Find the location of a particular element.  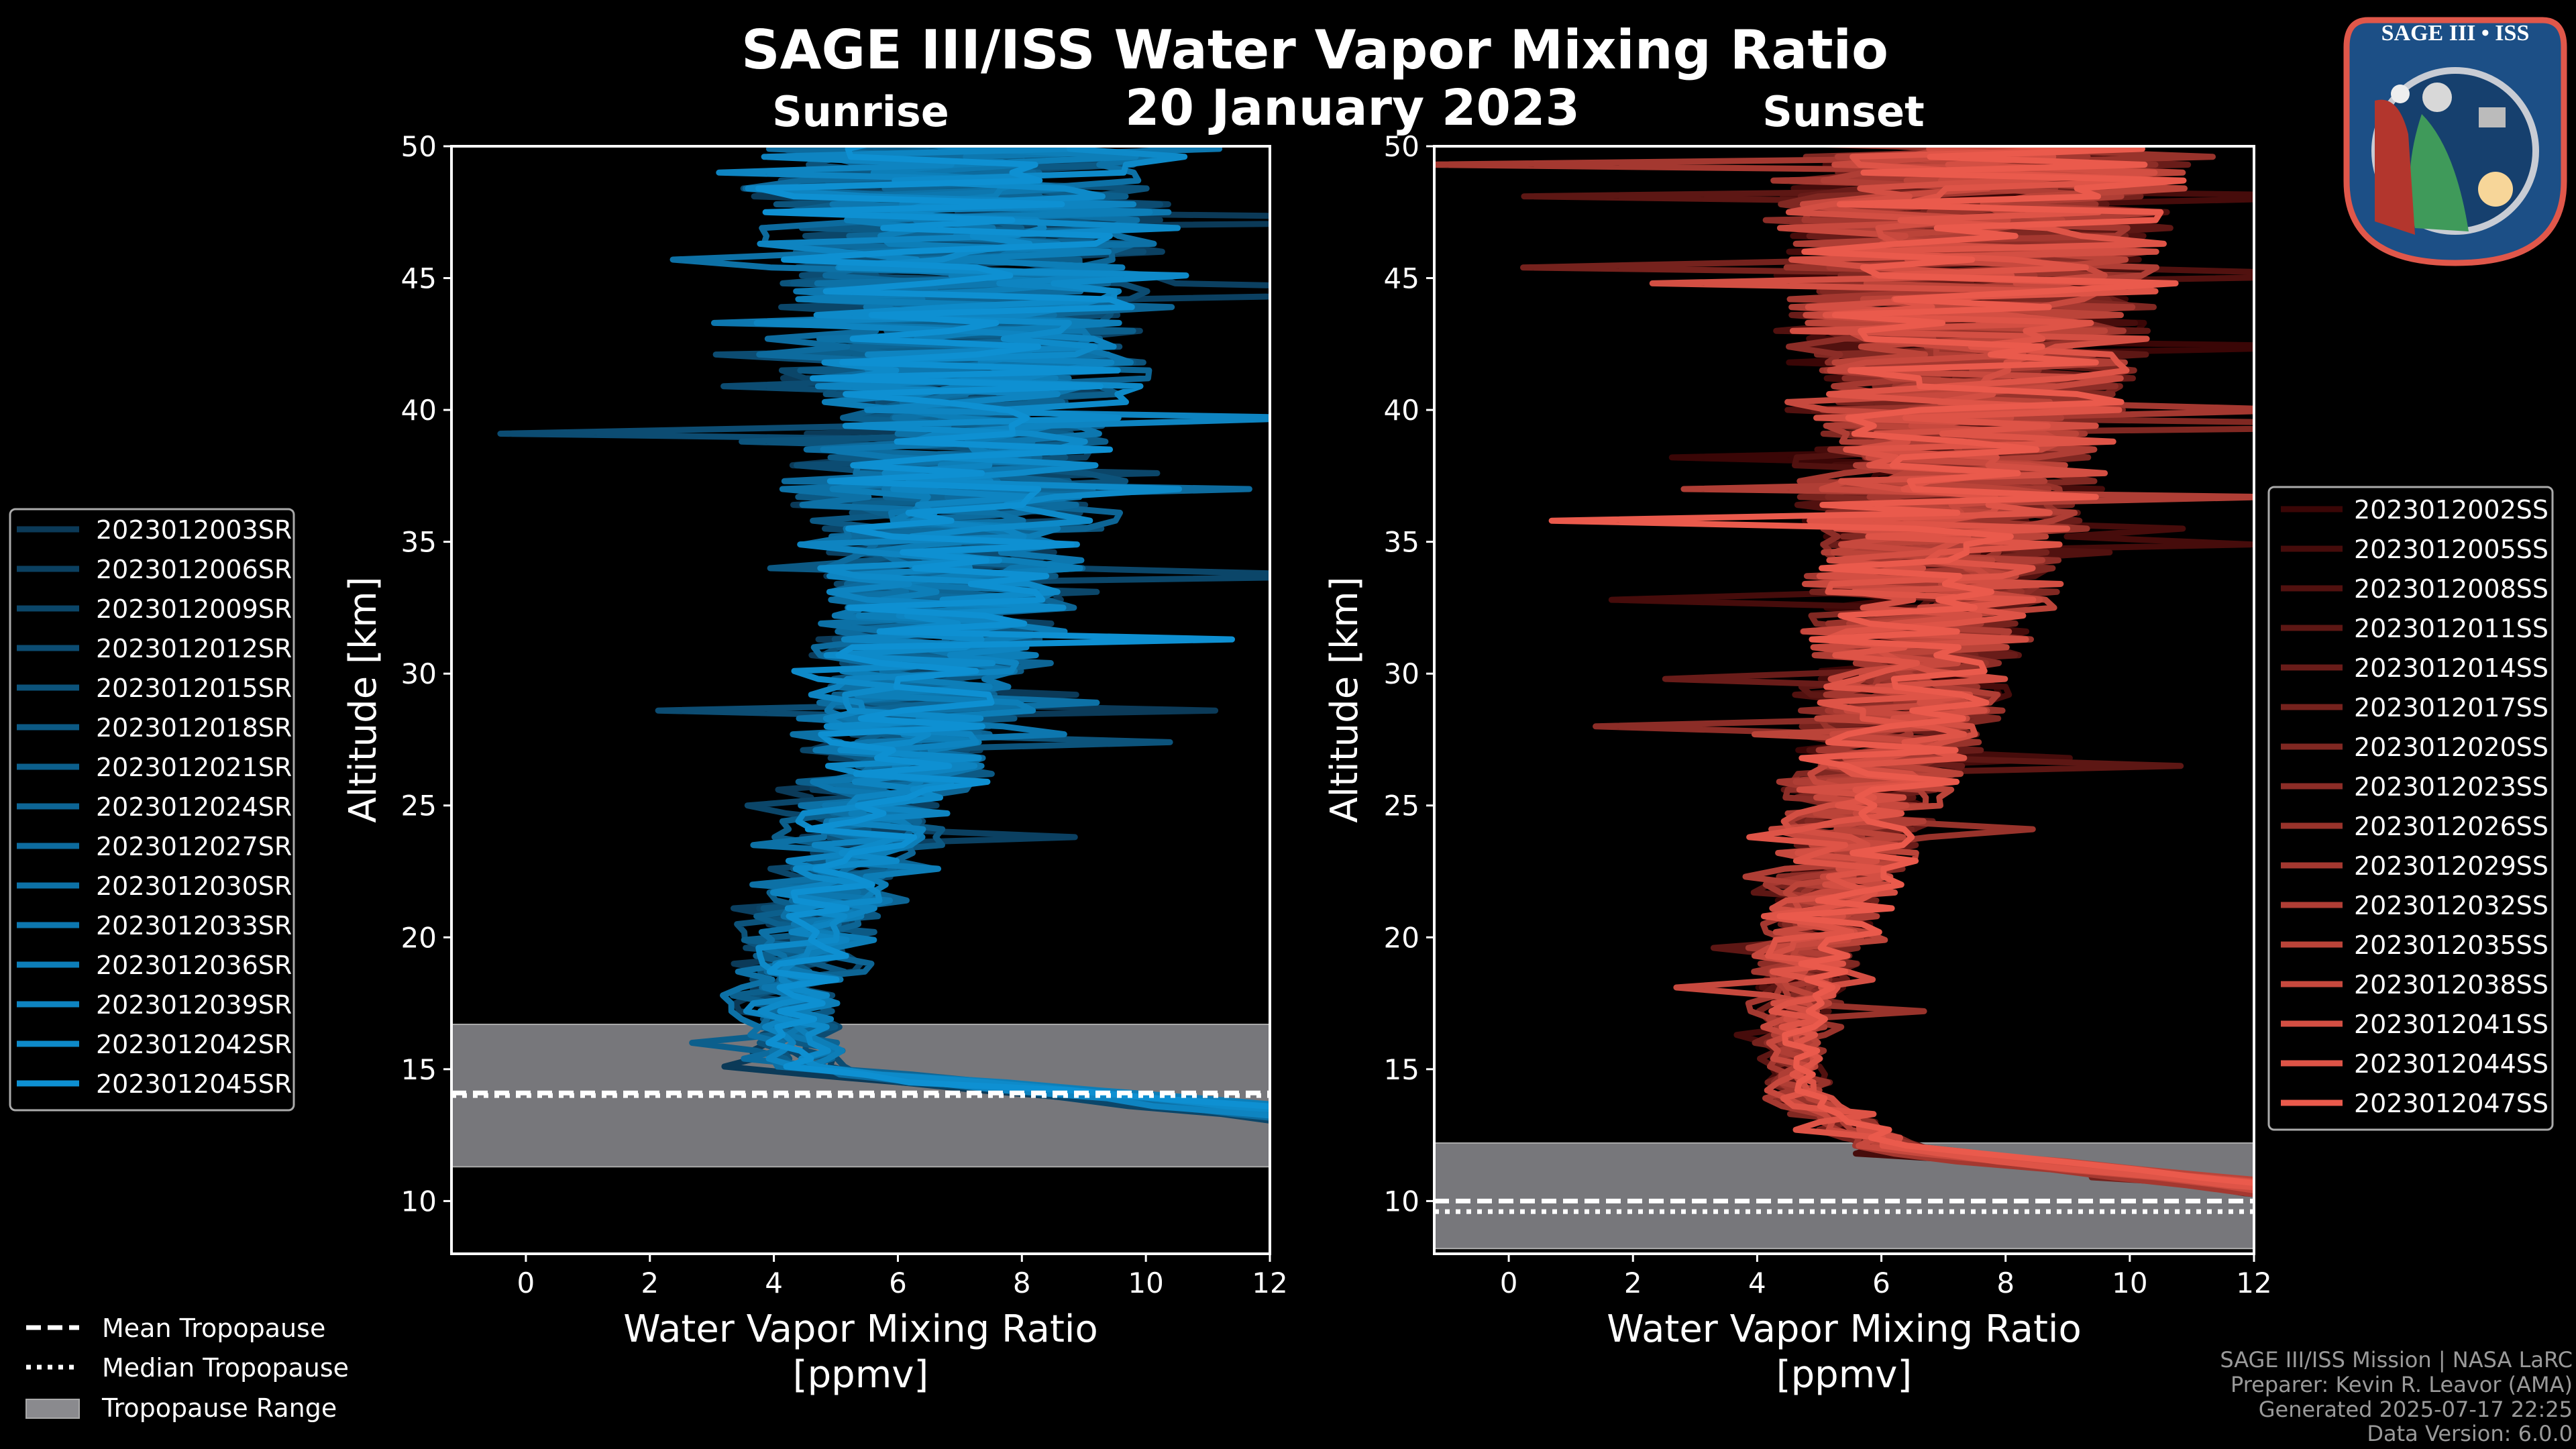

mean-tropopause-label: Mean Tropopause is located at coordinates (213, 1328).